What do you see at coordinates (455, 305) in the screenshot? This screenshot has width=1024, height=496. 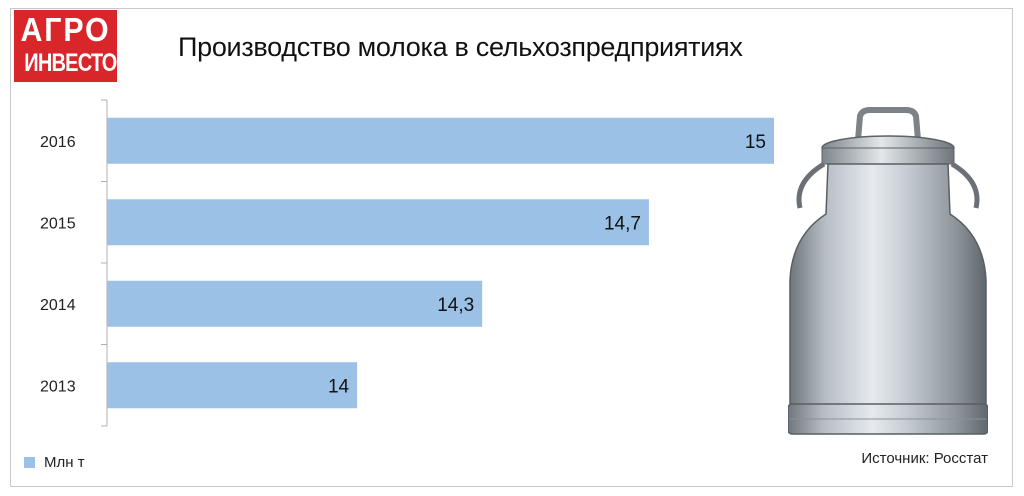 I see `data-label: 14,3` at bounding box center [455, 305].